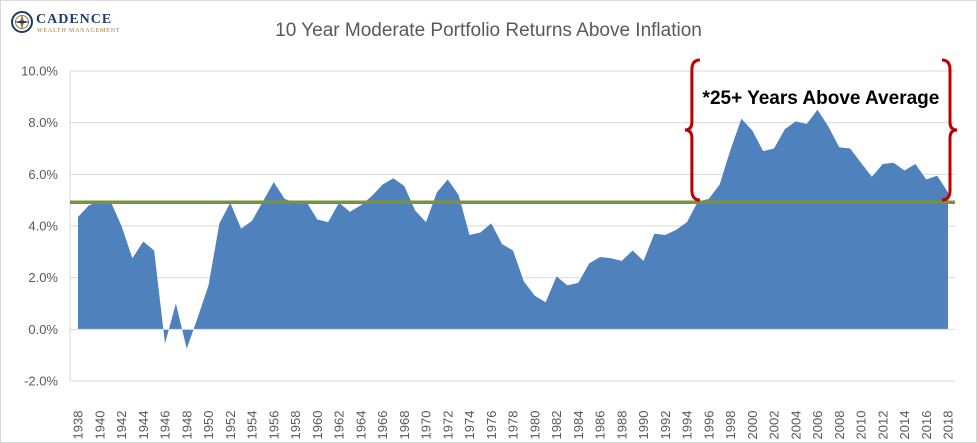 Image resolution: width=977 pixels, height=443 pixels. I want to click on compass-icon, so click(22, 22).